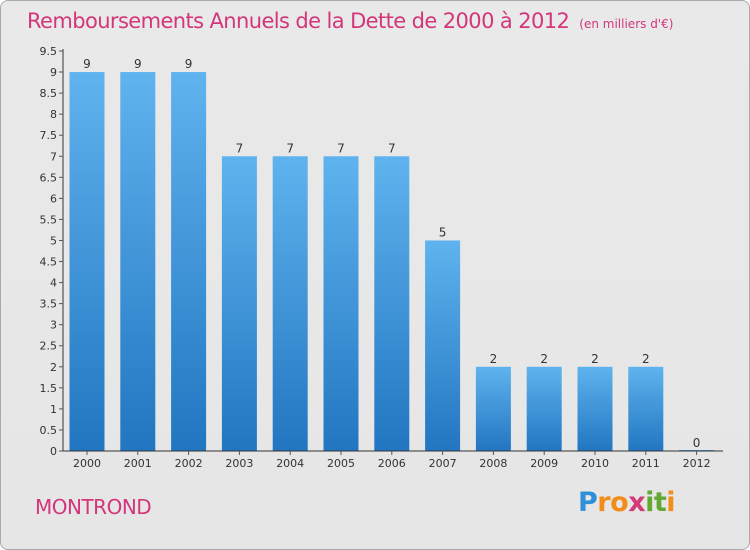 The height and width of the screenshot is (550, 750). Describe the element at coordinates (53, 325) in the screenshot. I see `y-tick-label: 3` at that location.